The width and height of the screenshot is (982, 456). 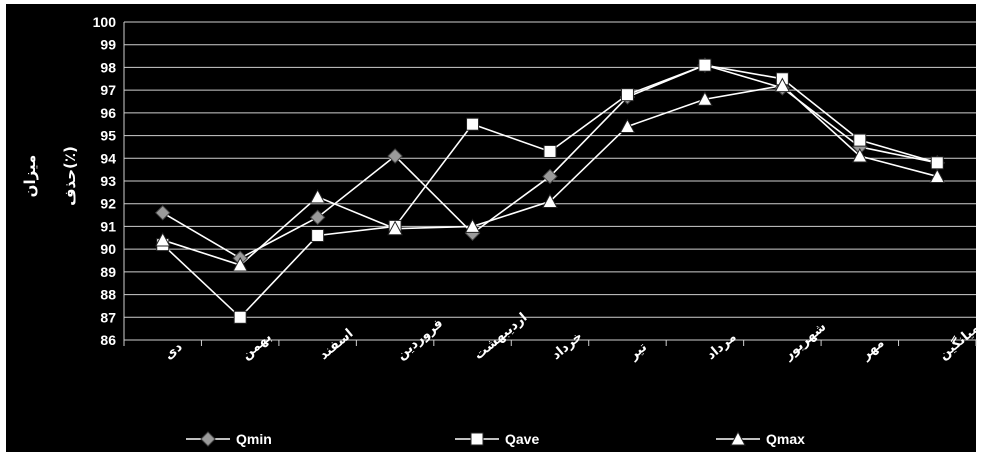 I want to click on x-tick-label: تیر, so click(x=638, y=352).